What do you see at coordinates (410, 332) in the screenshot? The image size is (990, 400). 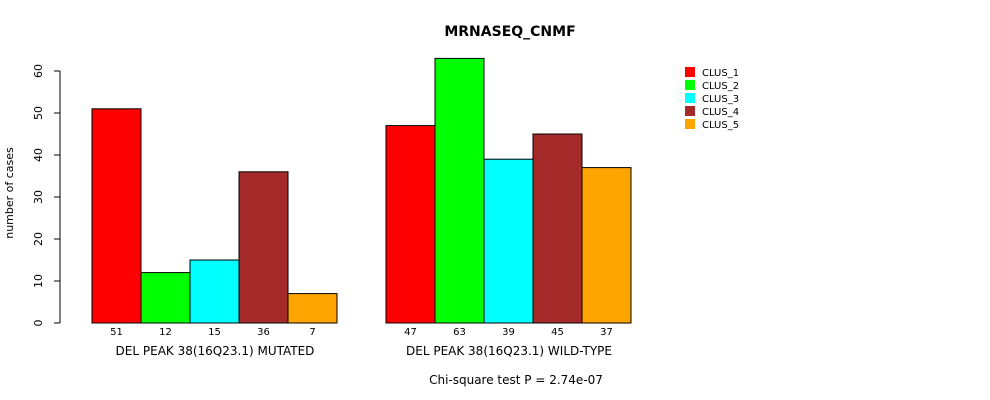 I see `bar-value-label: 47` at bounding box center [410, 332].